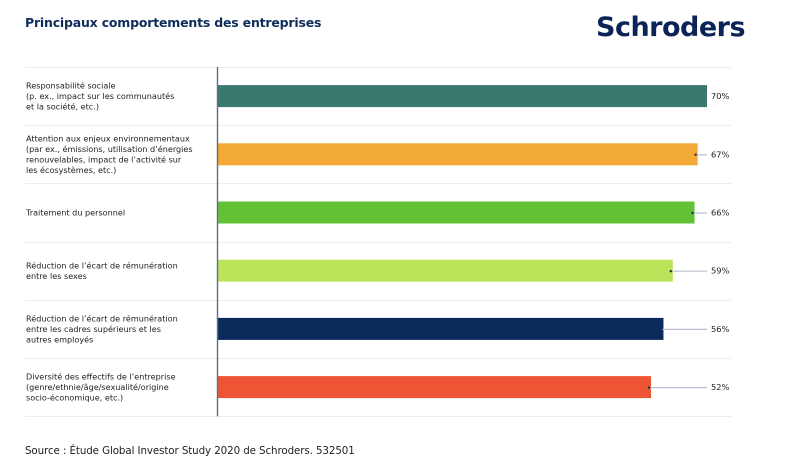 This screenshot has height=473, width=789. Describe the element at coordinates (56, 276) in the screenshot. I see `category-label: entre les sexes` at that location.